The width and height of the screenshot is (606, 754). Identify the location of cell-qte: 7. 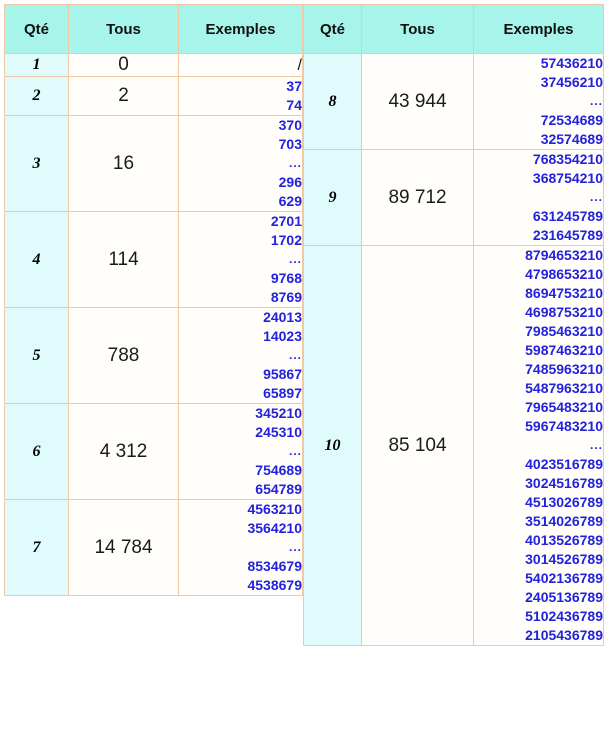
(36, 547).